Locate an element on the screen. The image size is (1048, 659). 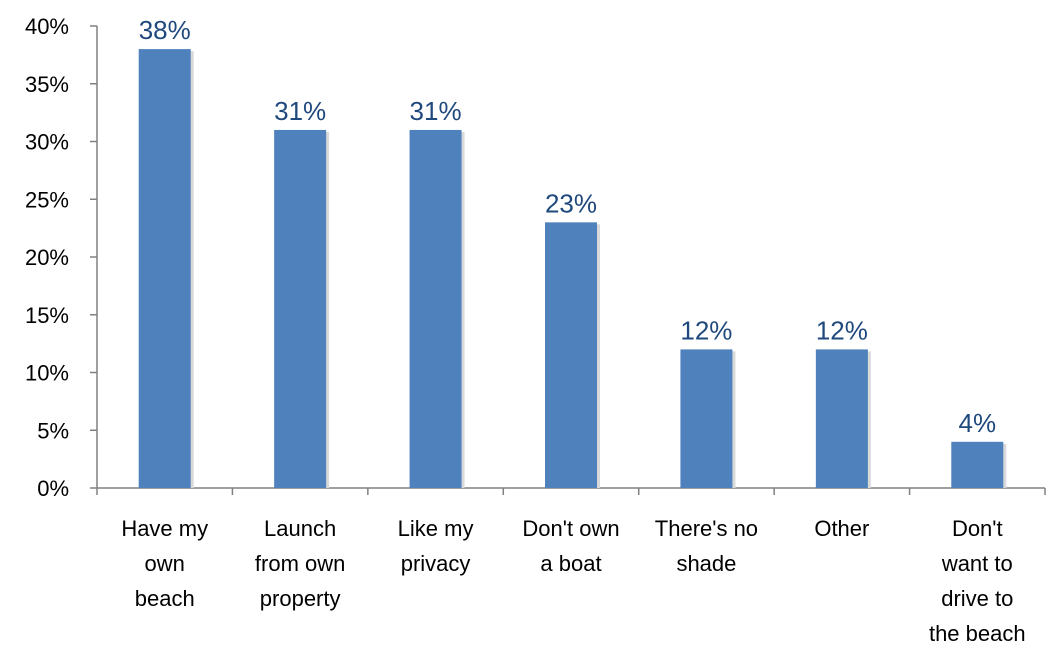
x-category-label: the beach is located at coordinates (977, 633).